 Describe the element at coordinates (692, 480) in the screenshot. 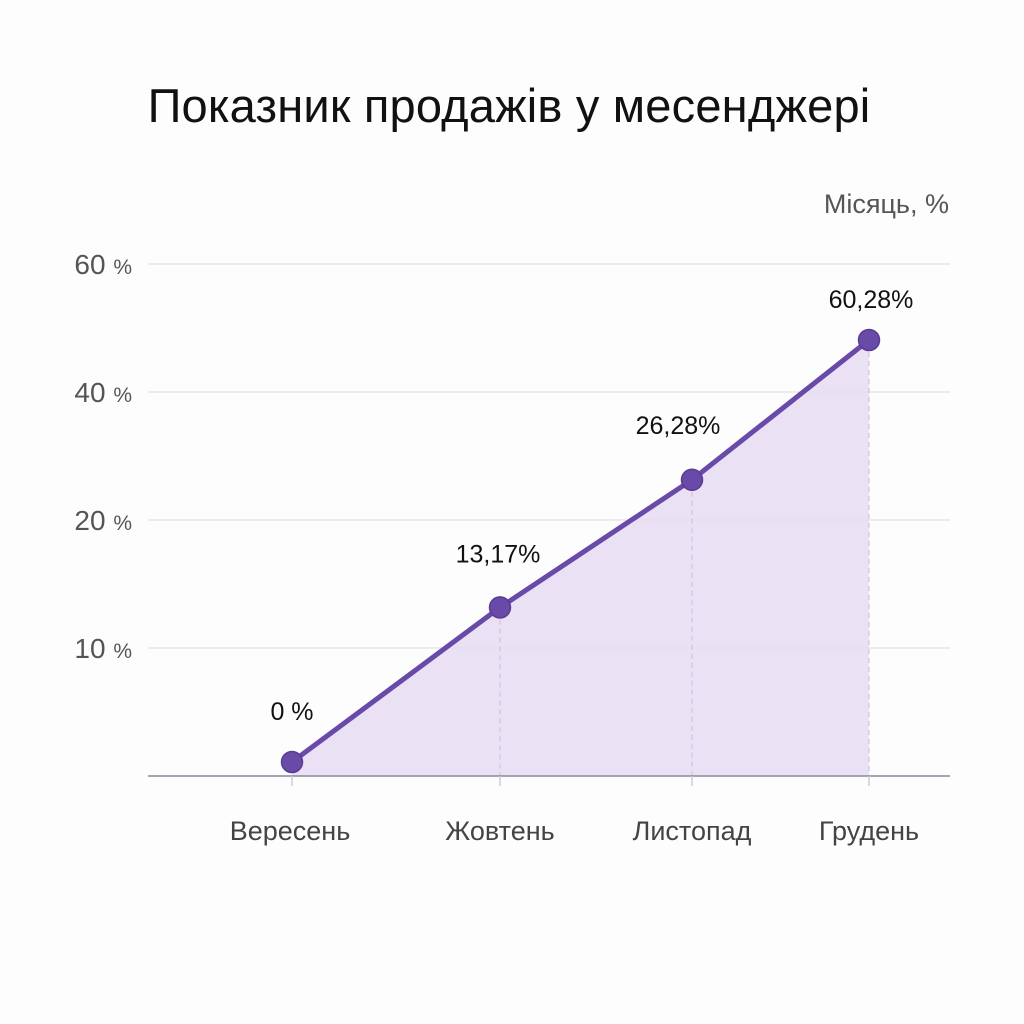

I see `data-point-Листопад` at that location.